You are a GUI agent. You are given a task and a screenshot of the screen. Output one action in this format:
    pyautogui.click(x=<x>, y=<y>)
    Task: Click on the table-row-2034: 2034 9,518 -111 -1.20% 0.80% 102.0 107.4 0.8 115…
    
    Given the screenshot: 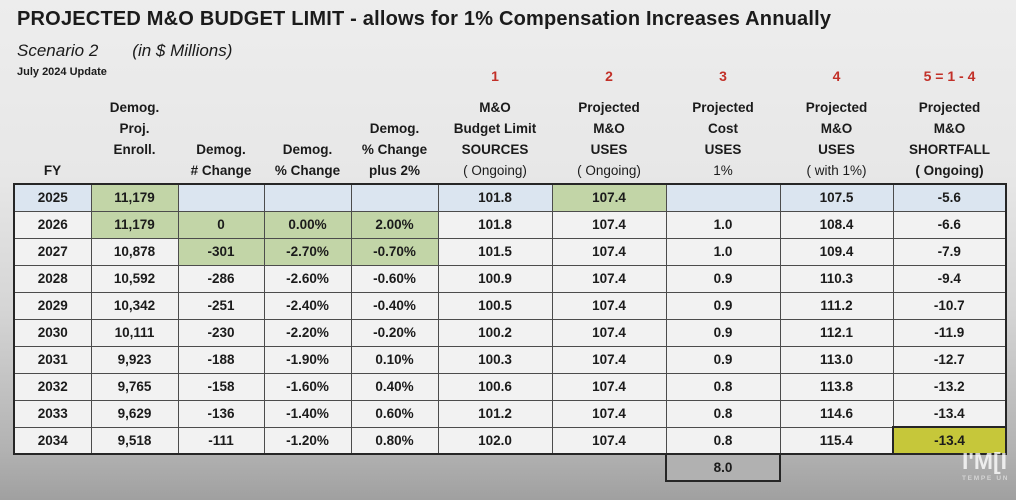 What is the action you would take?
    pyautogui.click(x=510, y=440)
    